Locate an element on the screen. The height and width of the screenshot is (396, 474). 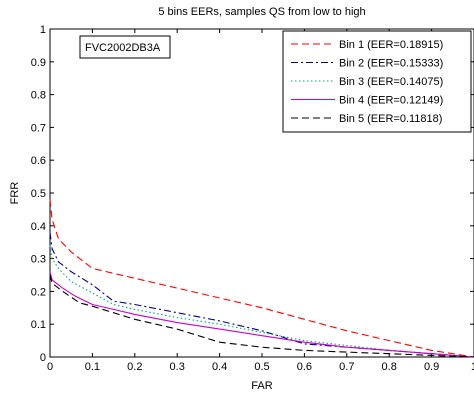
x-tick-label: 0.7 is located at coordinates (346, 367).